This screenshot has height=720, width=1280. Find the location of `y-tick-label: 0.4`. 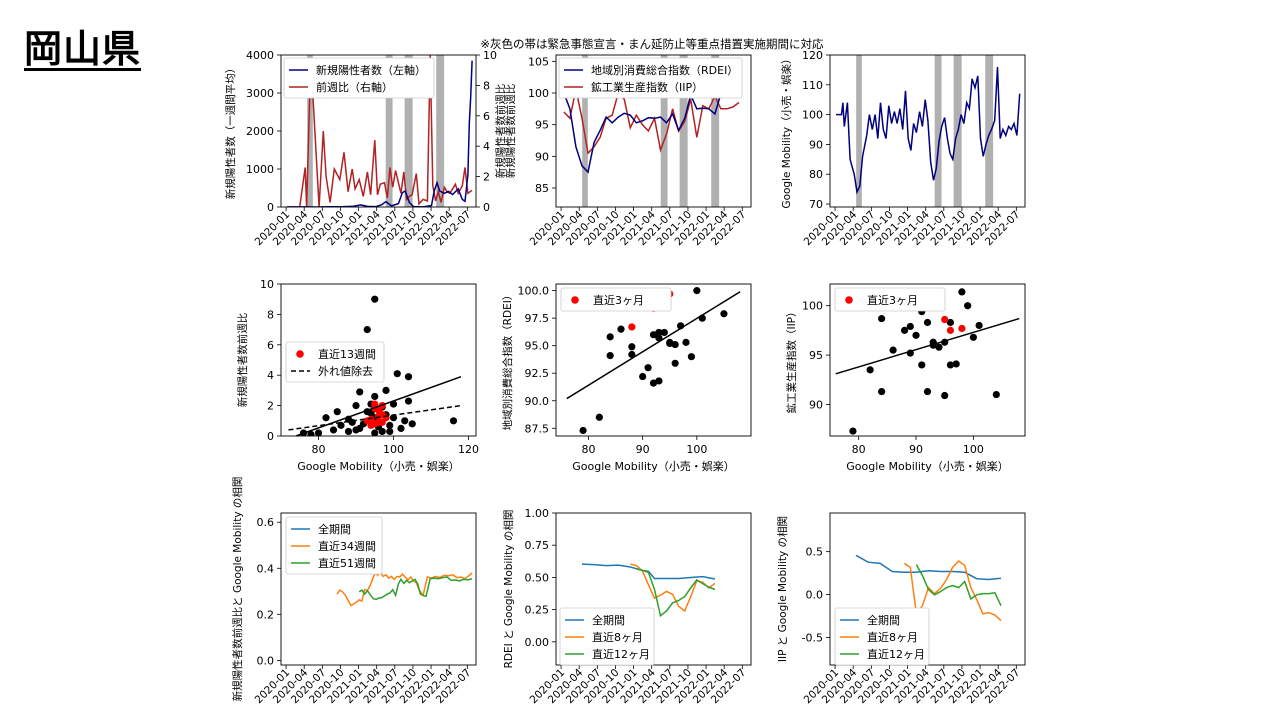

y-tick-label: 0.4 is located at coordinates (266, 568).